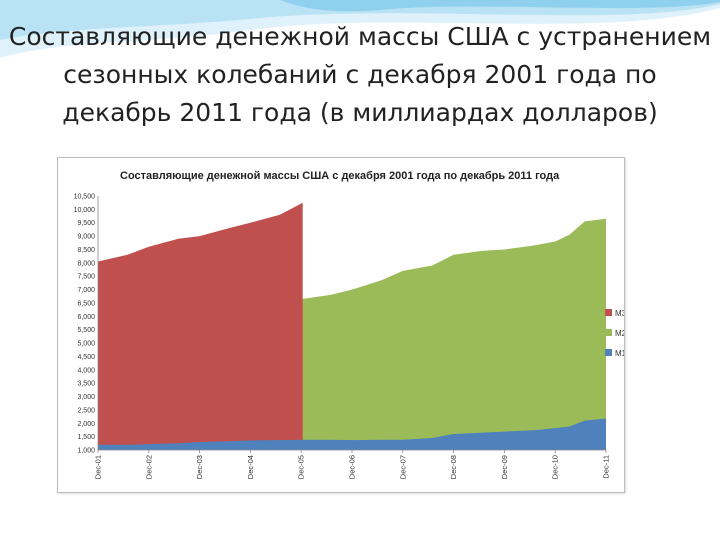 The width and height of the screenshot is (720, 540). I want to click on area-series-m1, so click(352, 434).